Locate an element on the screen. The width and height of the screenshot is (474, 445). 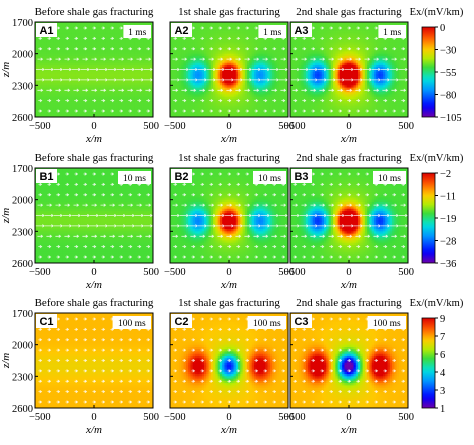
y-tick-label: 1700 is located at coordinates (22, 23).